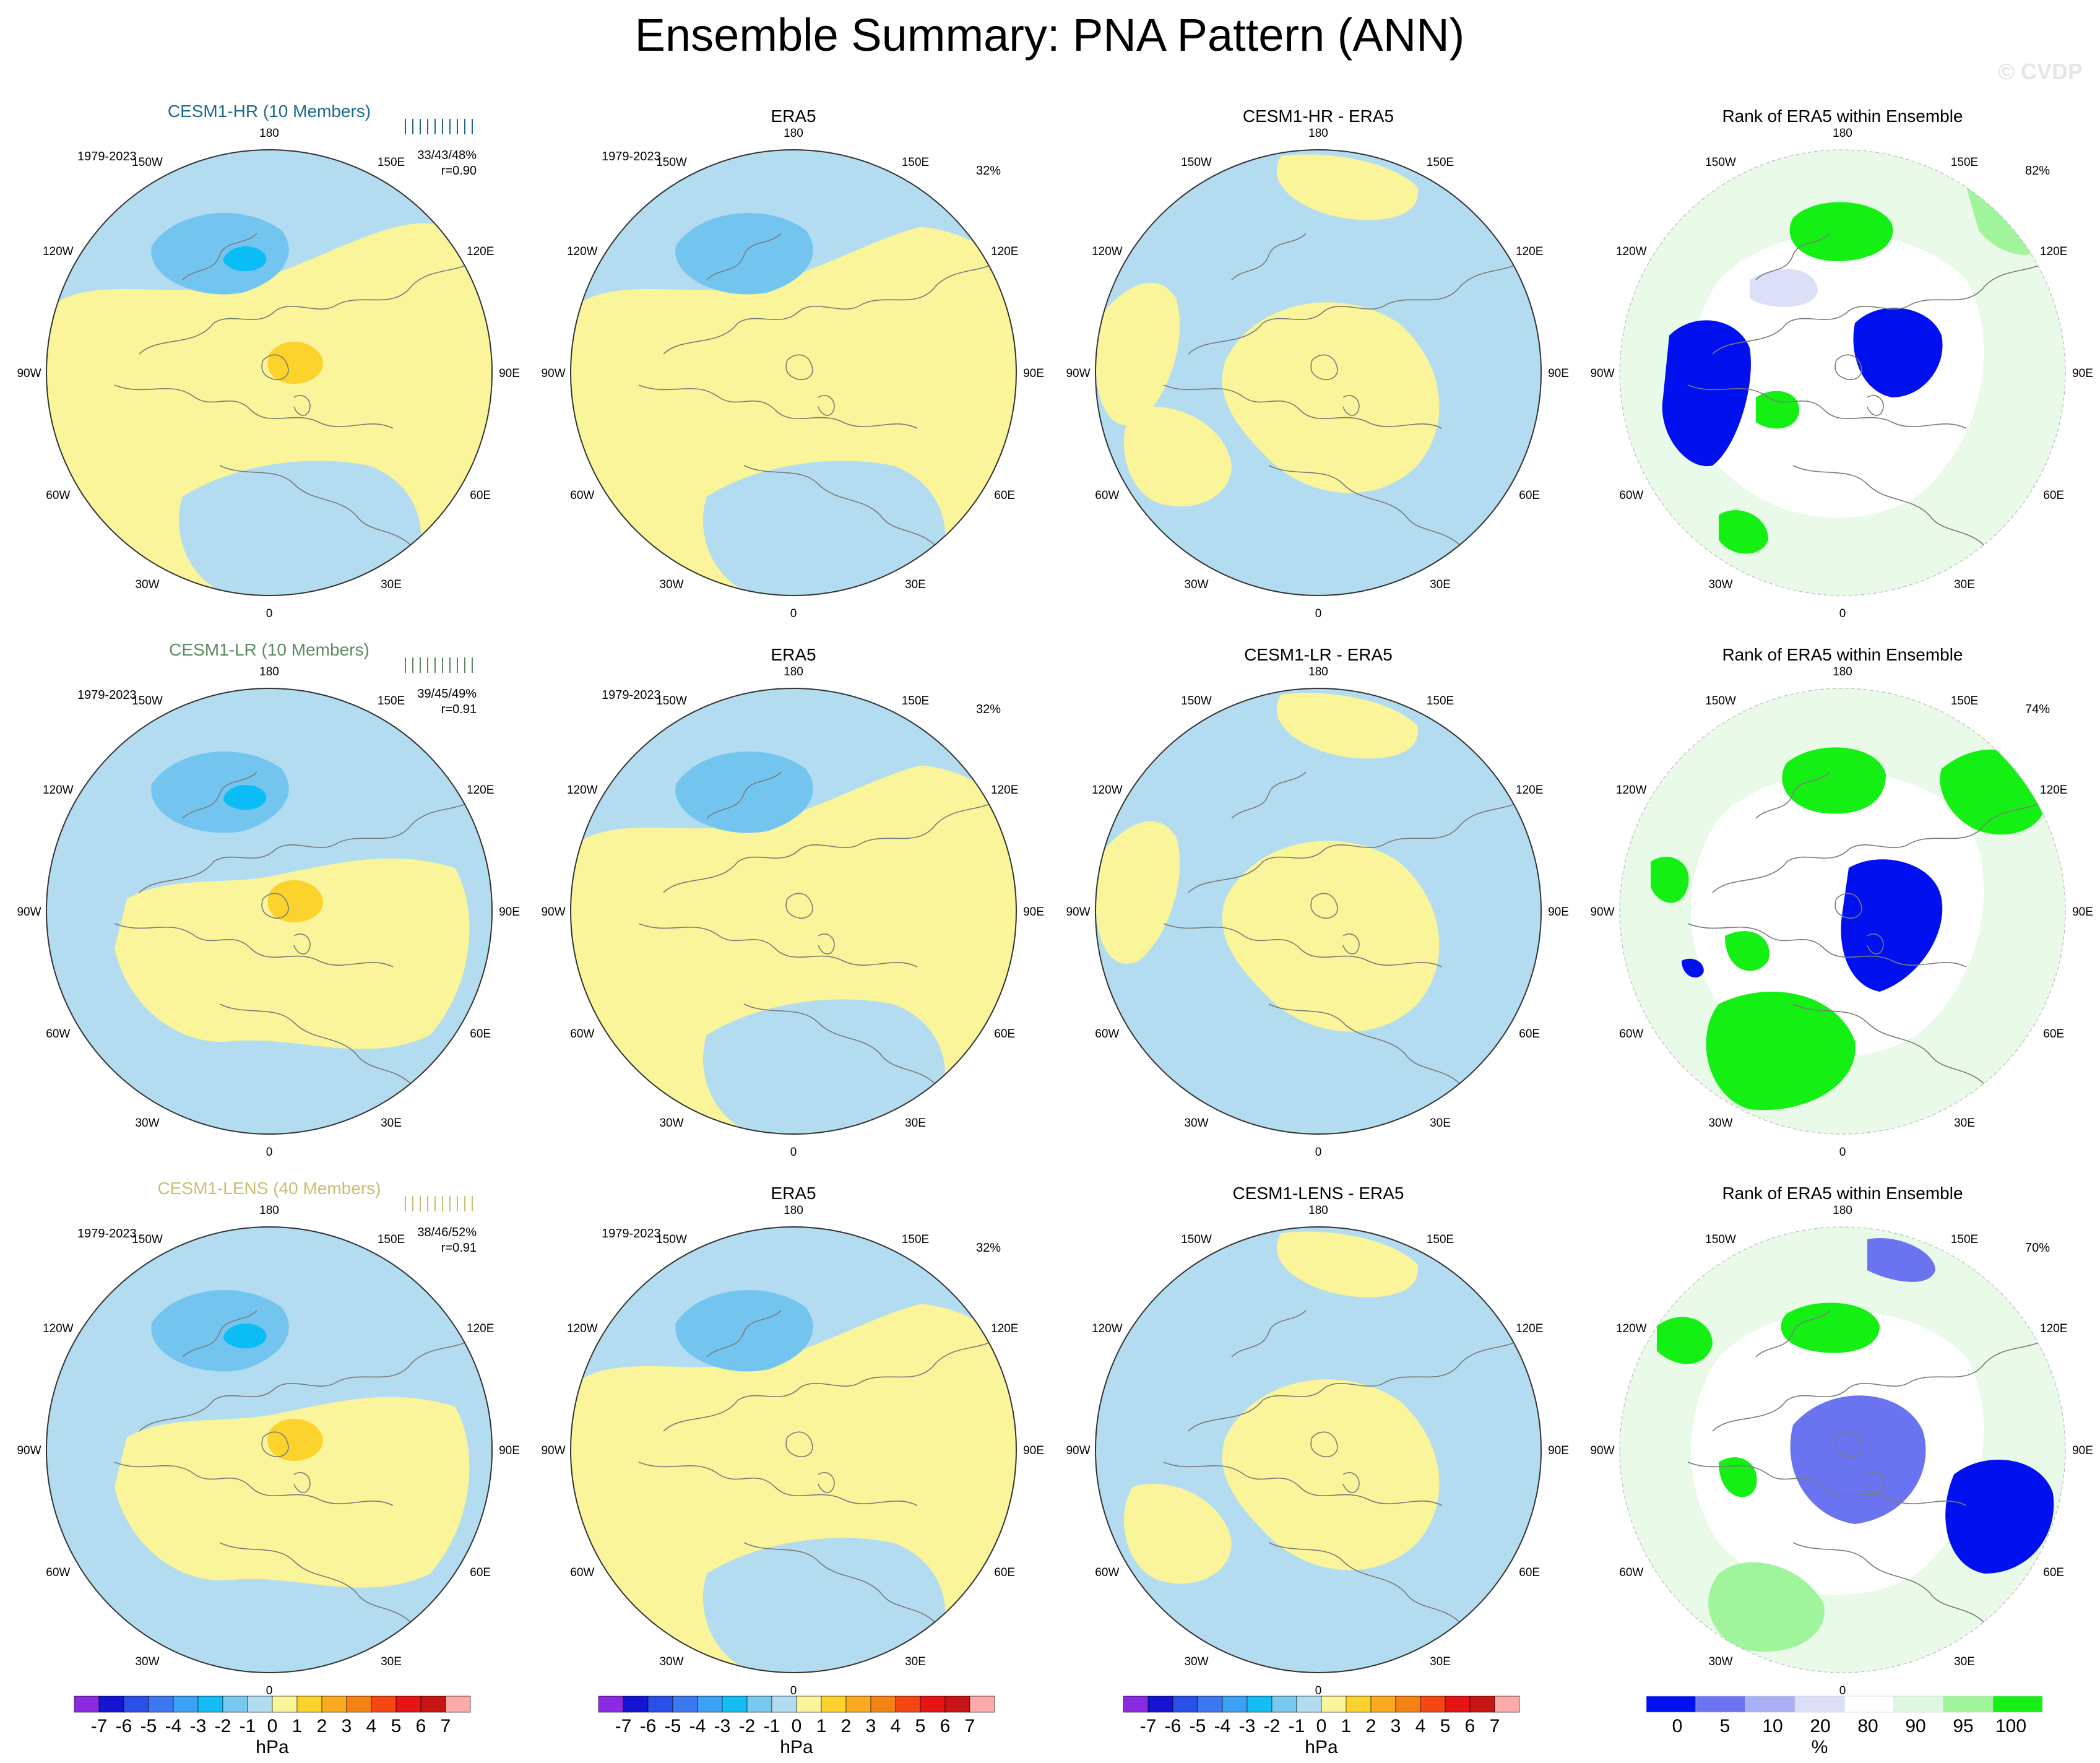  I want to click on colorbar-tick-label: 80, so click(1867, 1726).